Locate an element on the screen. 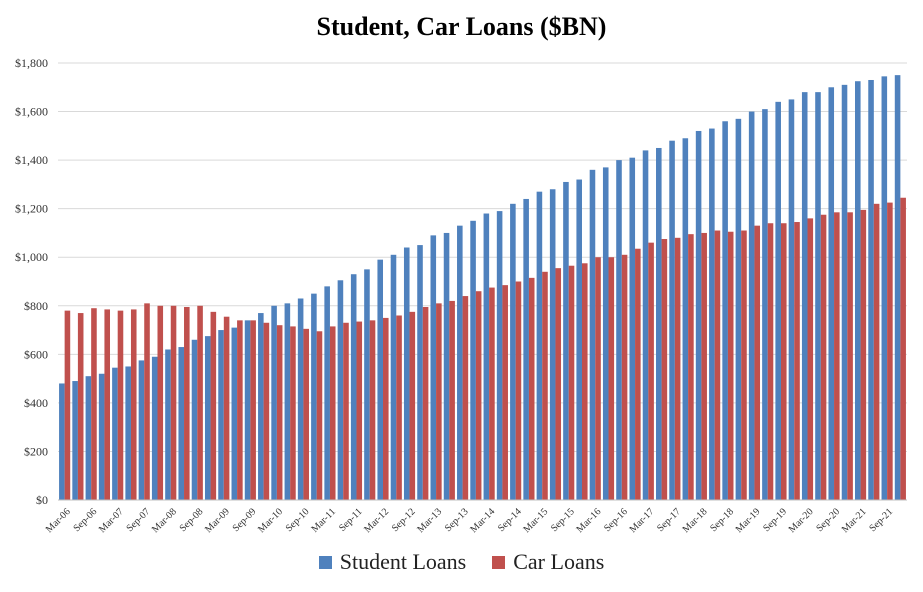  legend-label-car-loans: Car Loans is located at coordinates (559, 561).